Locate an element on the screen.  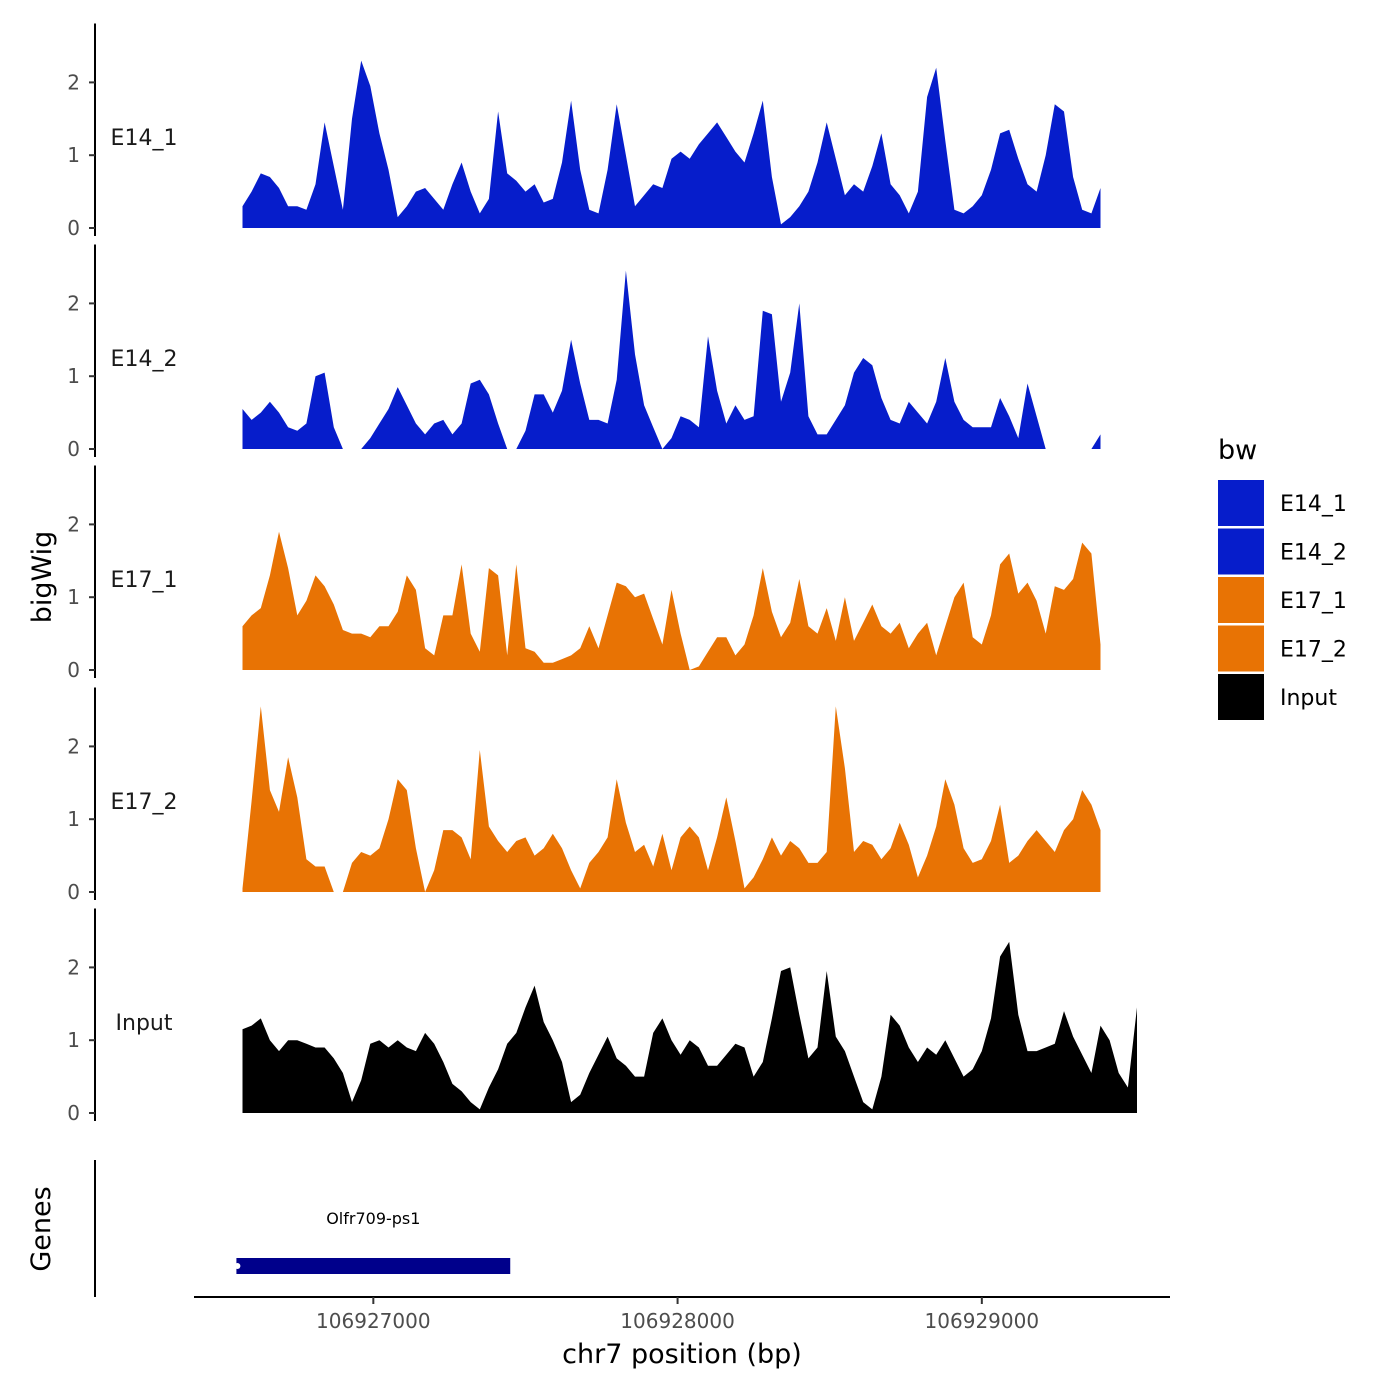
area-Input is located at coordinates (689, 1027).